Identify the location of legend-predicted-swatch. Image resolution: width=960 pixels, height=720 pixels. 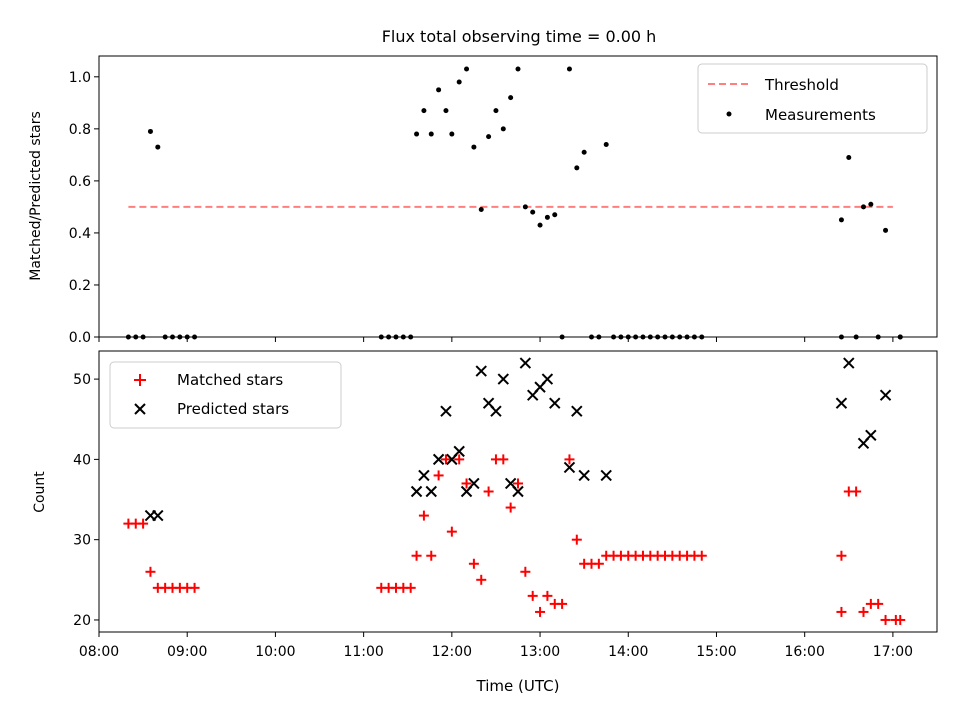
(140, 409).